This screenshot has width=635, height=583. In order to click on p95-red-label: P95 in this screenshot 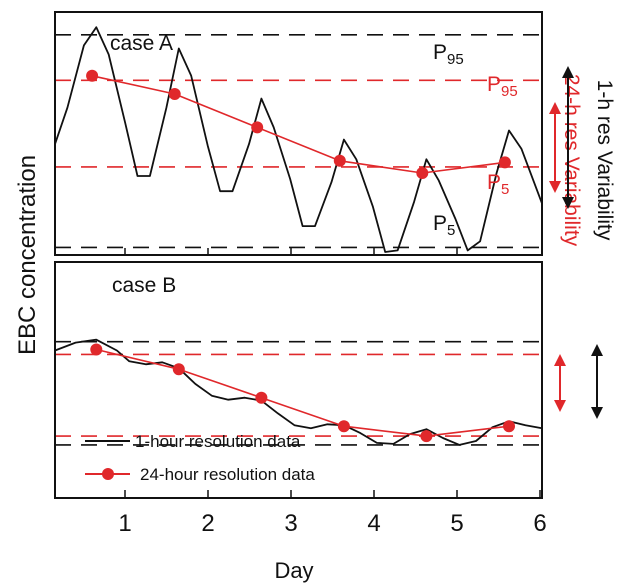, I will do `click(502, 86)`.